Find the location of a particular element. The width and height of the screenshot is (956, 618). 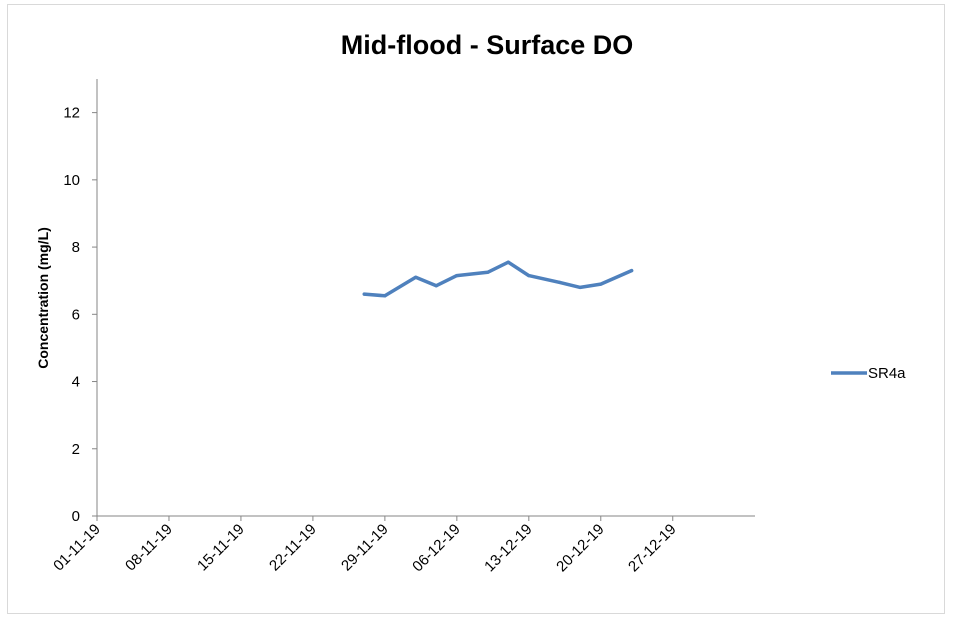

x-tick-label: 08-11-19 is located at coordinates (149, 548).